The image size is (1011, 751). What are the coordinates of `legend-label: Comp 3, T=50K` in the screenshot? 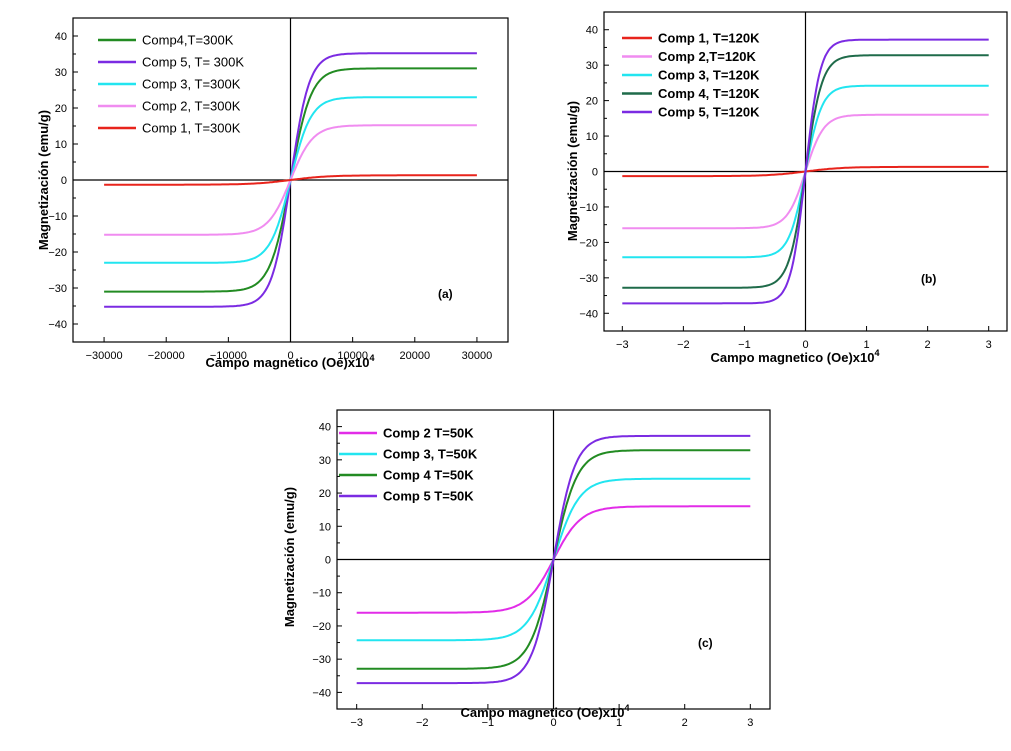 It's located at (430, 454).